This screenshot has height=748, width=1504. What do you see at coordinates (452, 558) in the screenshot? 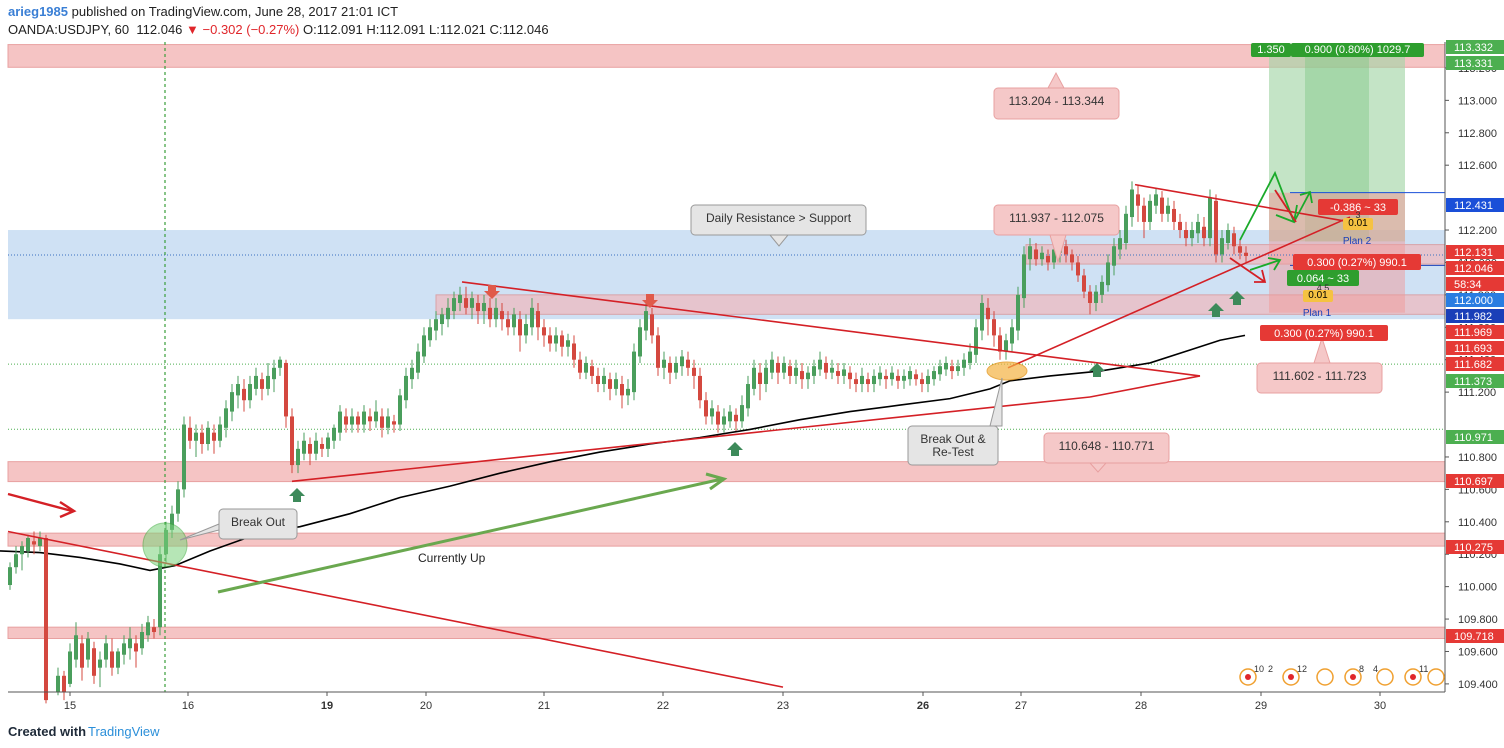
I see `currently-up-text: Currently Up` at bounding box center [452, 558].